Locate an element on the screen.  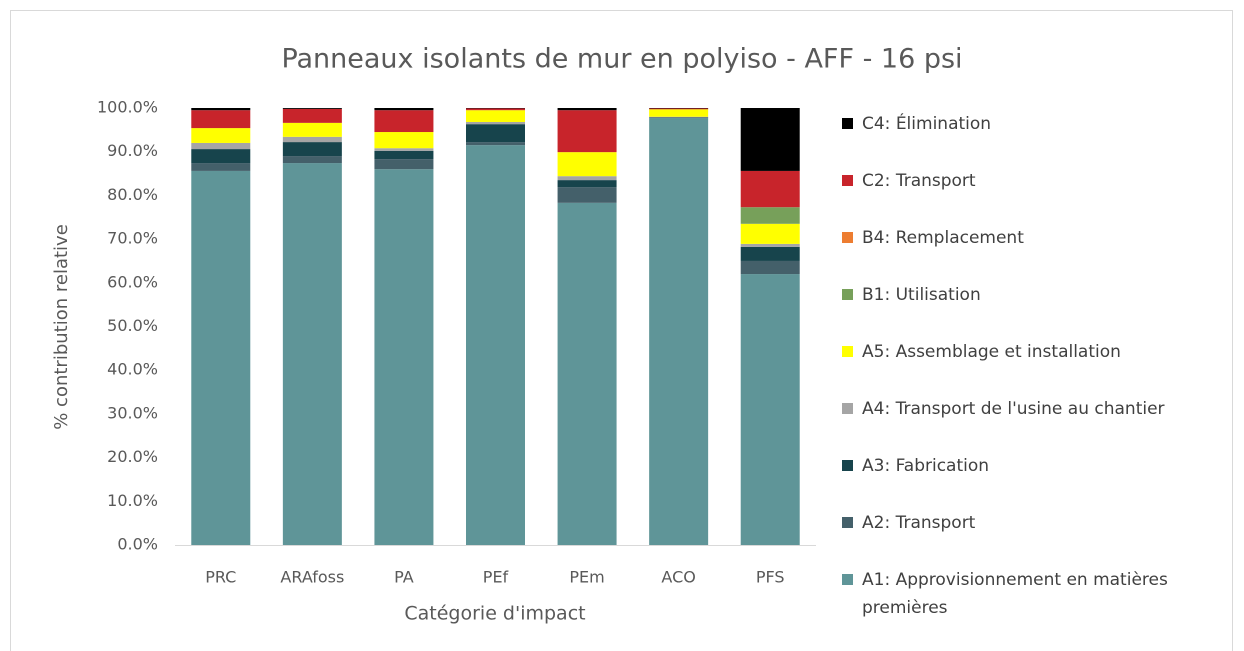
y-axis-title: % contribution relative is located at coordinates (61, 327).